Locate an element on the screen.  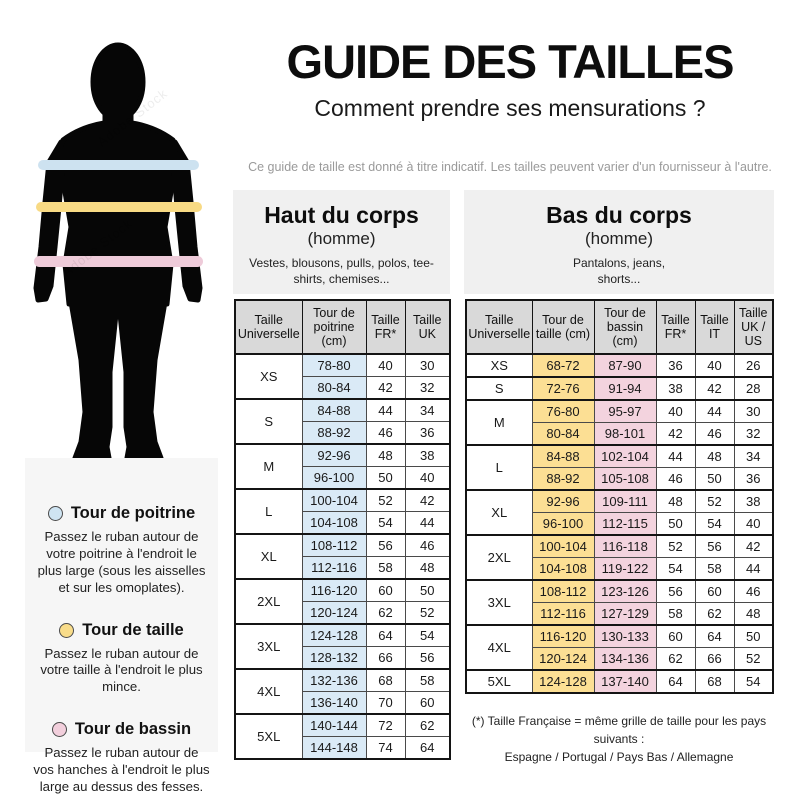
table-row: S 84-88 44 34 is located at coordinates (342, 421).